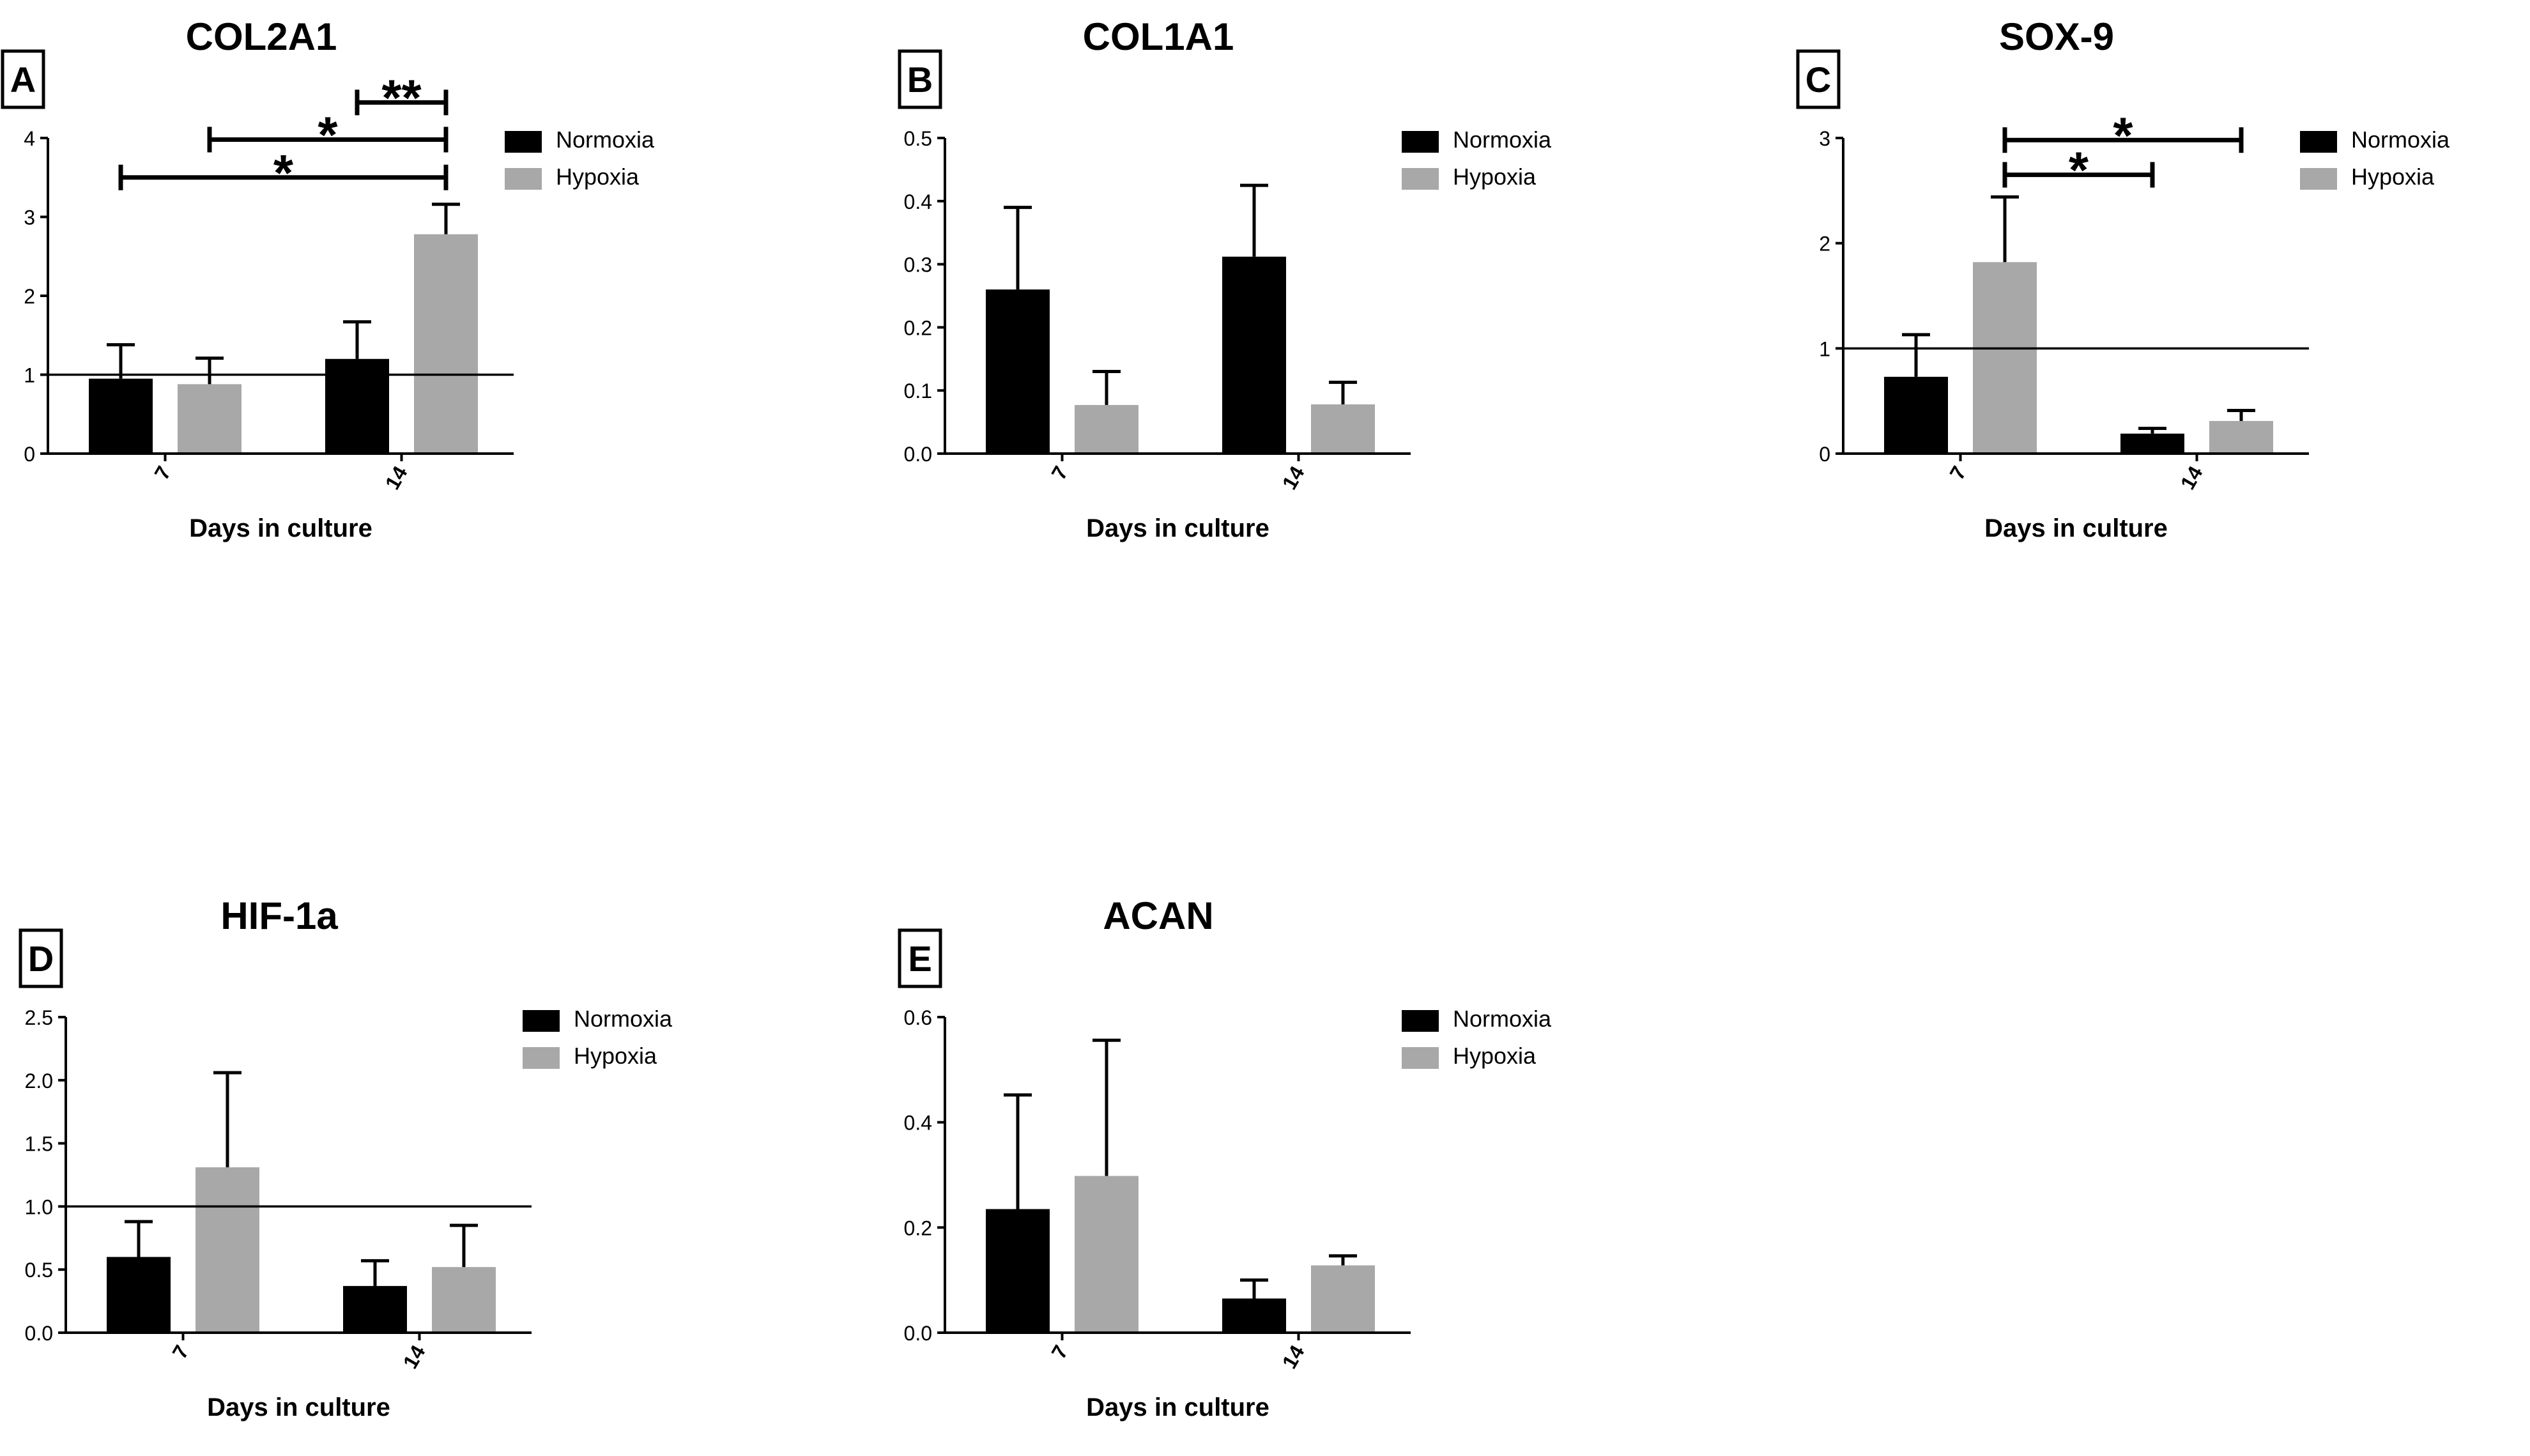  I want to click on y-tick-label: 0.6, so click(918, 1017).